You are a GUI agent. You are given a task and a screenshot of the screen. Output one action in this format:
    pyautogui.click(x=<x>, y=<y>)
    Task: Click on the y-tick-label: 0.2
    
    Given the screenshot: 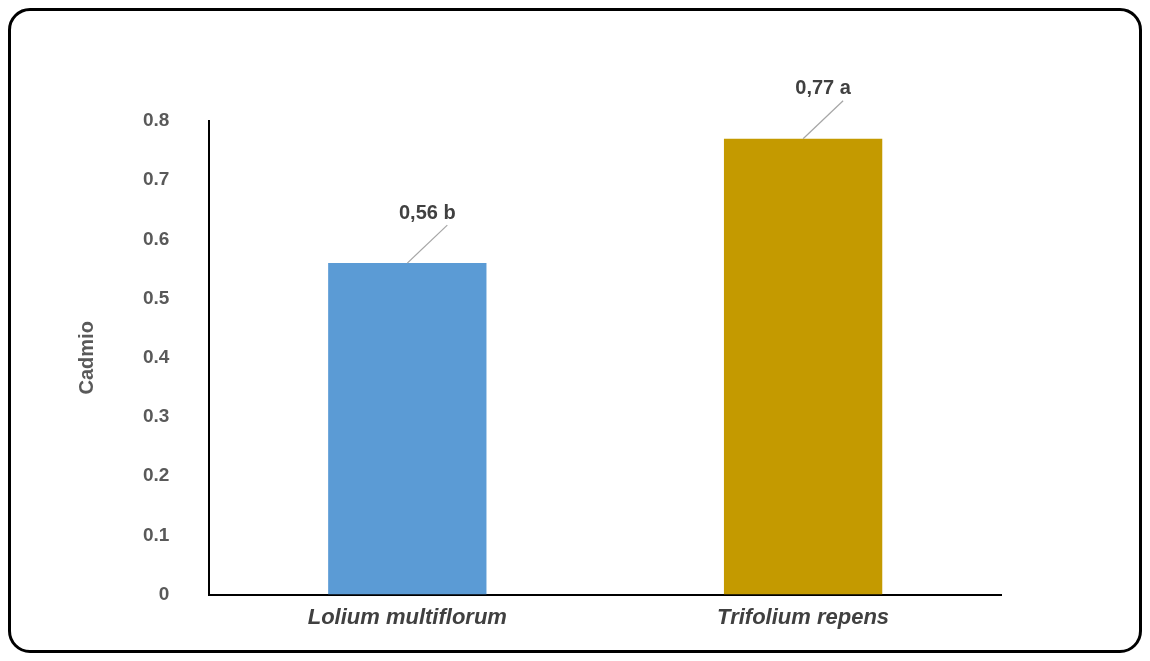 What is the action you would take?
    pyautogui.click(x=156, y=475)
    